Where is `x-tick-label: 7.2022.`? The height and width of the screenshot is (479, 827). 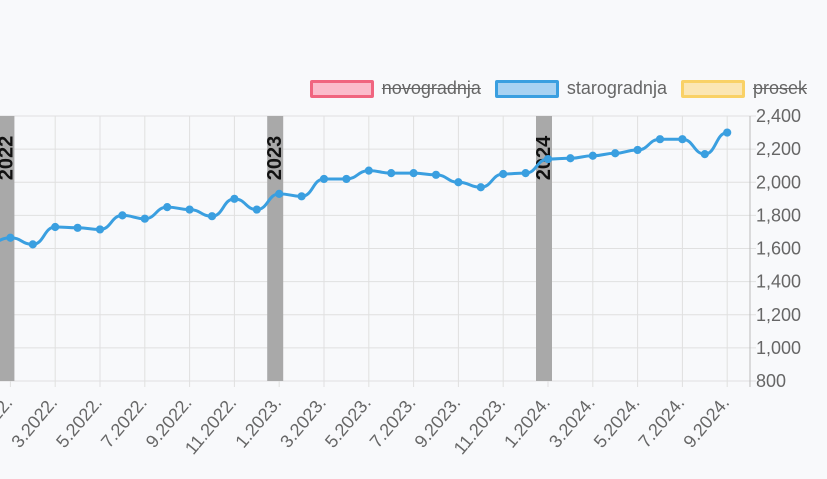 x-tick-label: 7.2022. is located at coordinates (124, 422).